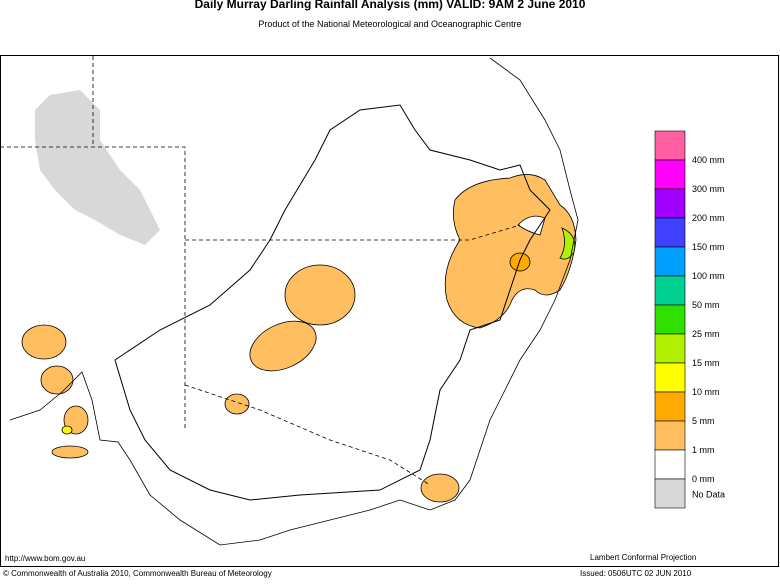  I want to click on url: http://www.bom.gov.au, so click(45, 558).